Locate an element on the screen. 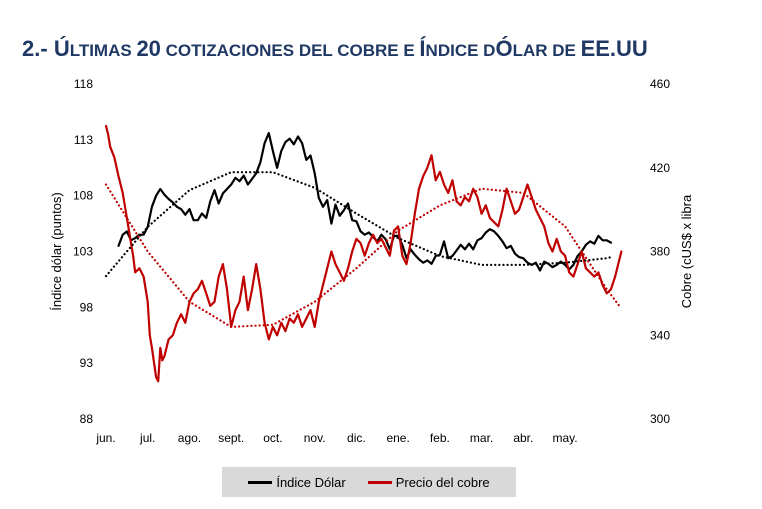 This screenshot has height=509, width=762. x-tick-label: nov. is located at coordinates (315, 438).